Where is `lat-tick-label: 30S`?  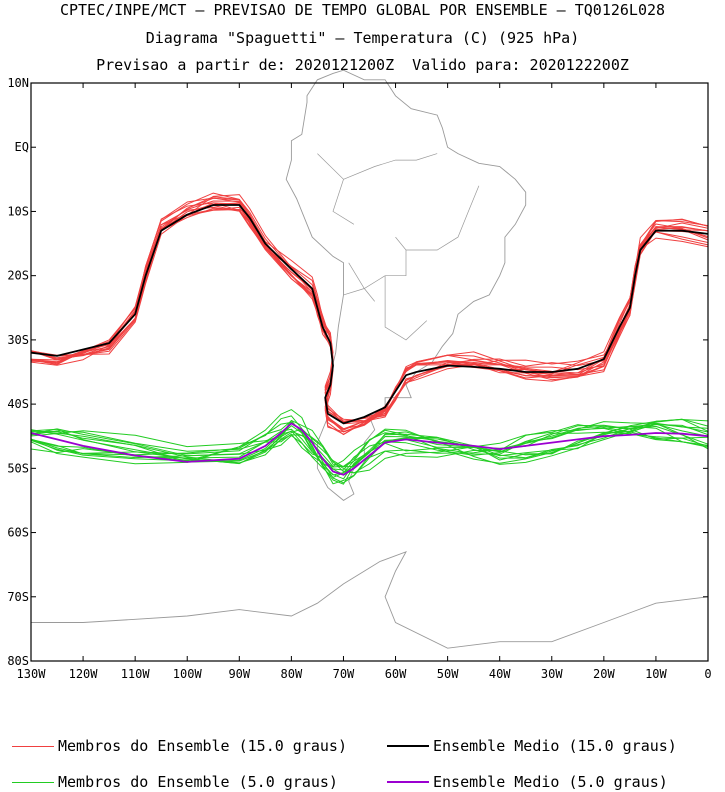 lat-tick-label: 30S is located at coordinates (18, 340).